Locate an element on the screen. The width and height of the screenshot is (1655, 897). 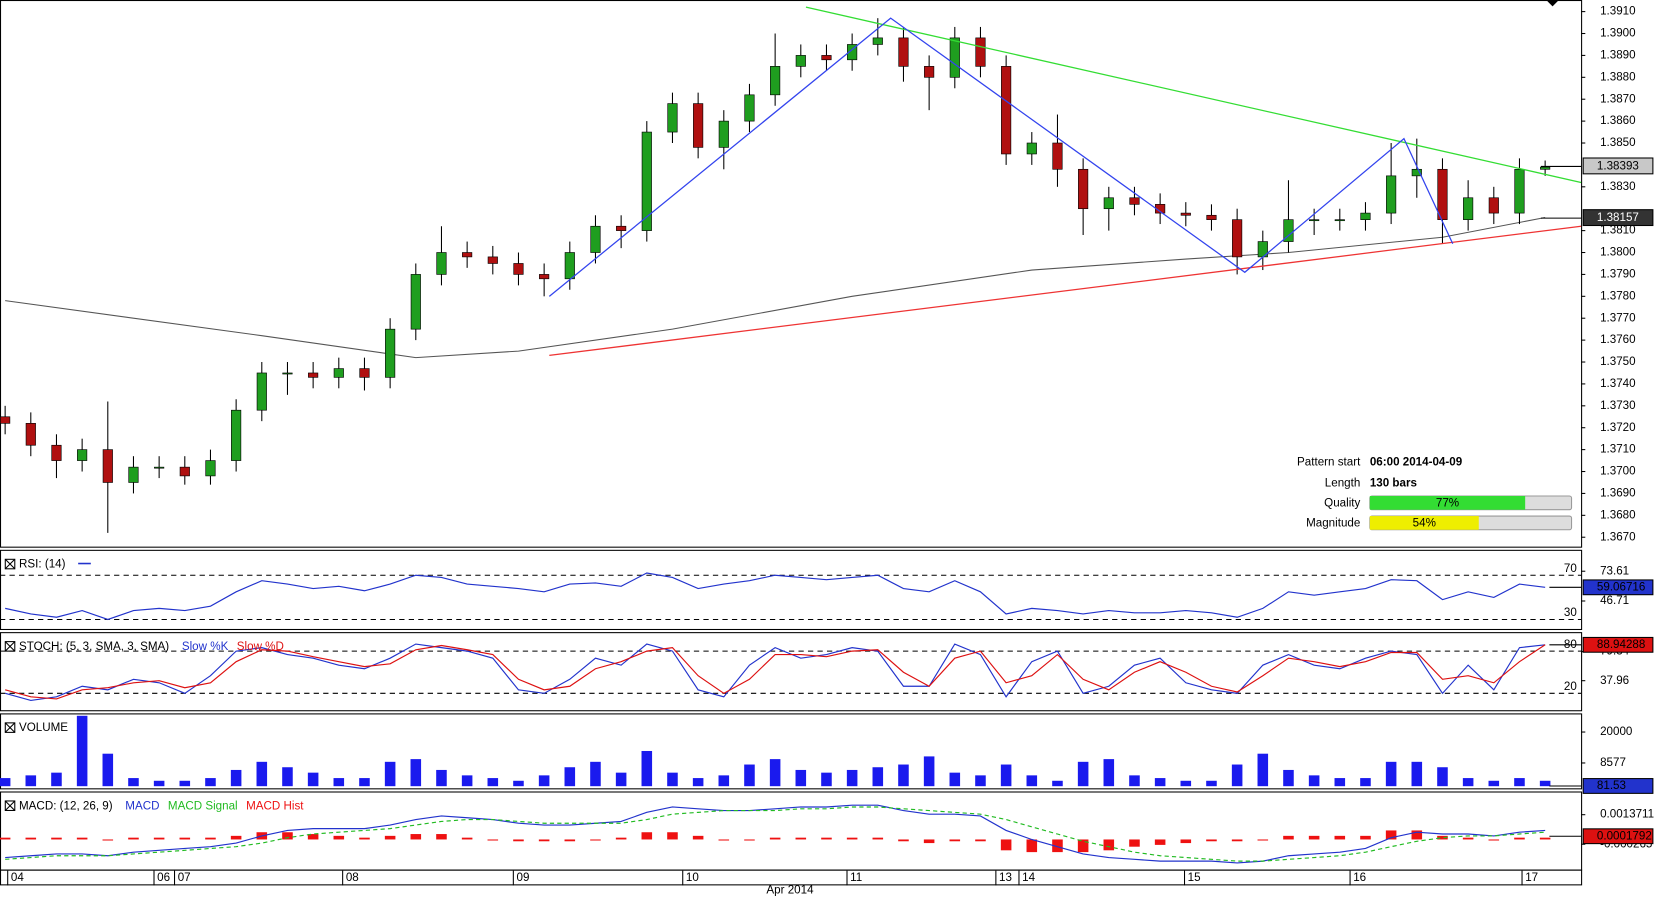
panel-checkbox is located at coordinates (10, 727).